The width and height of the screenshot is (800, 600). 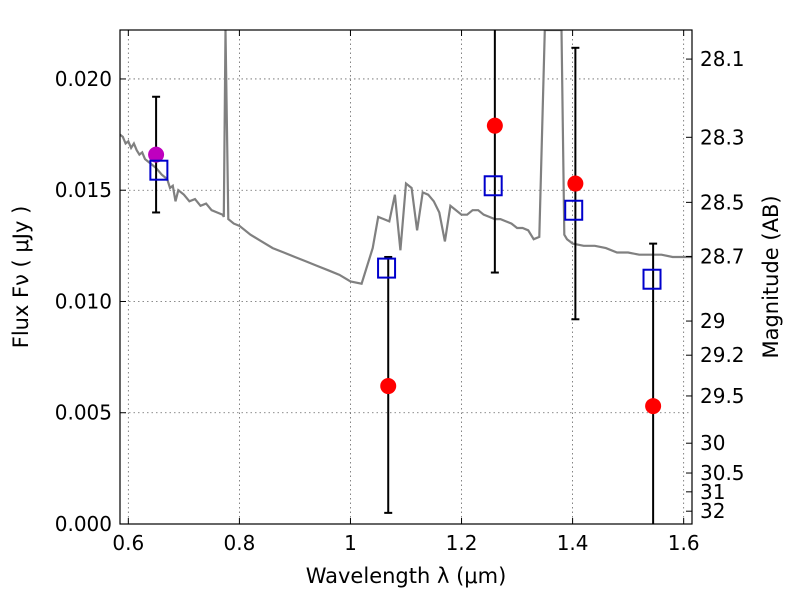 What do you see at coordinates (722, 473) in the screenshot?
I see `right-tick-label: 30.5` at bounding box center [722, 473].